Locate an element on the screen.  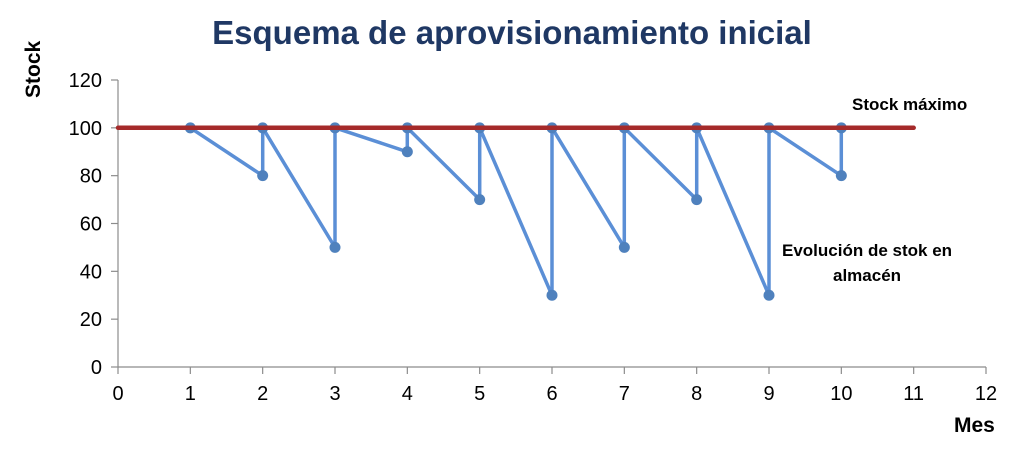
x-tick-label: 8 is located at coordinates (696, 394).